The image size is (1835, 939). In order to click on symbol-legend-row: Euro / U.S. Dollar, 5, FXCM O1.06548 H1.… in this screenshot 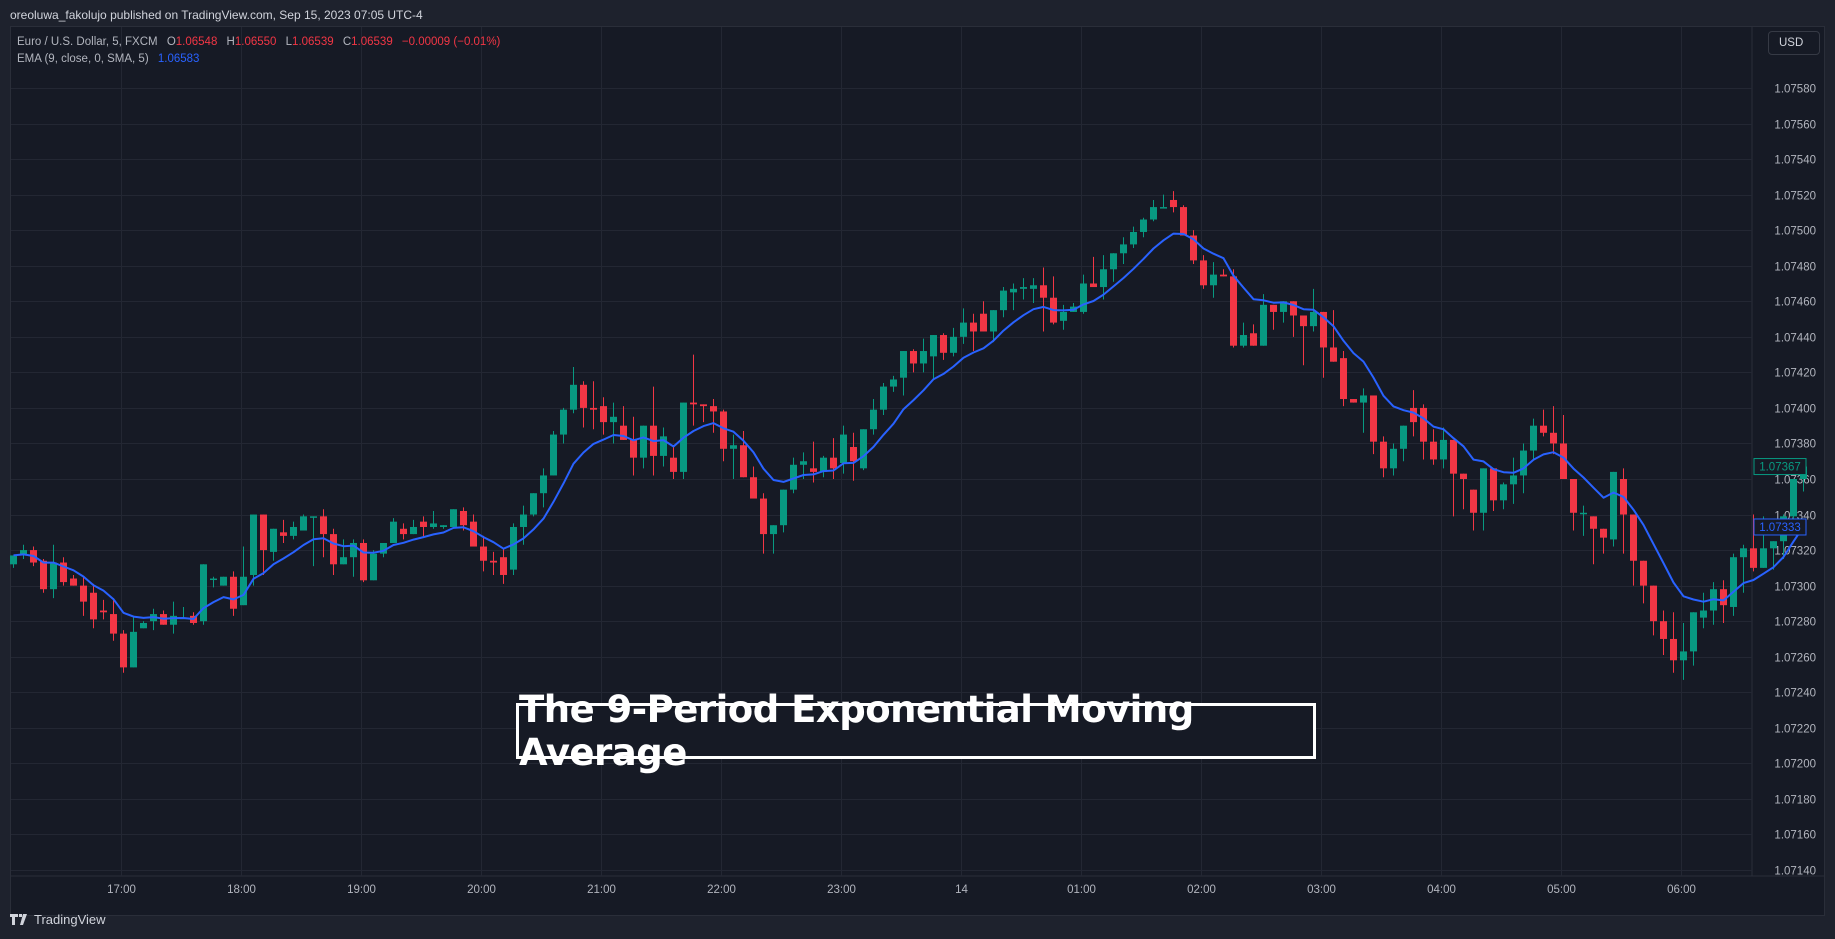, I will do `click(258, 42)`.